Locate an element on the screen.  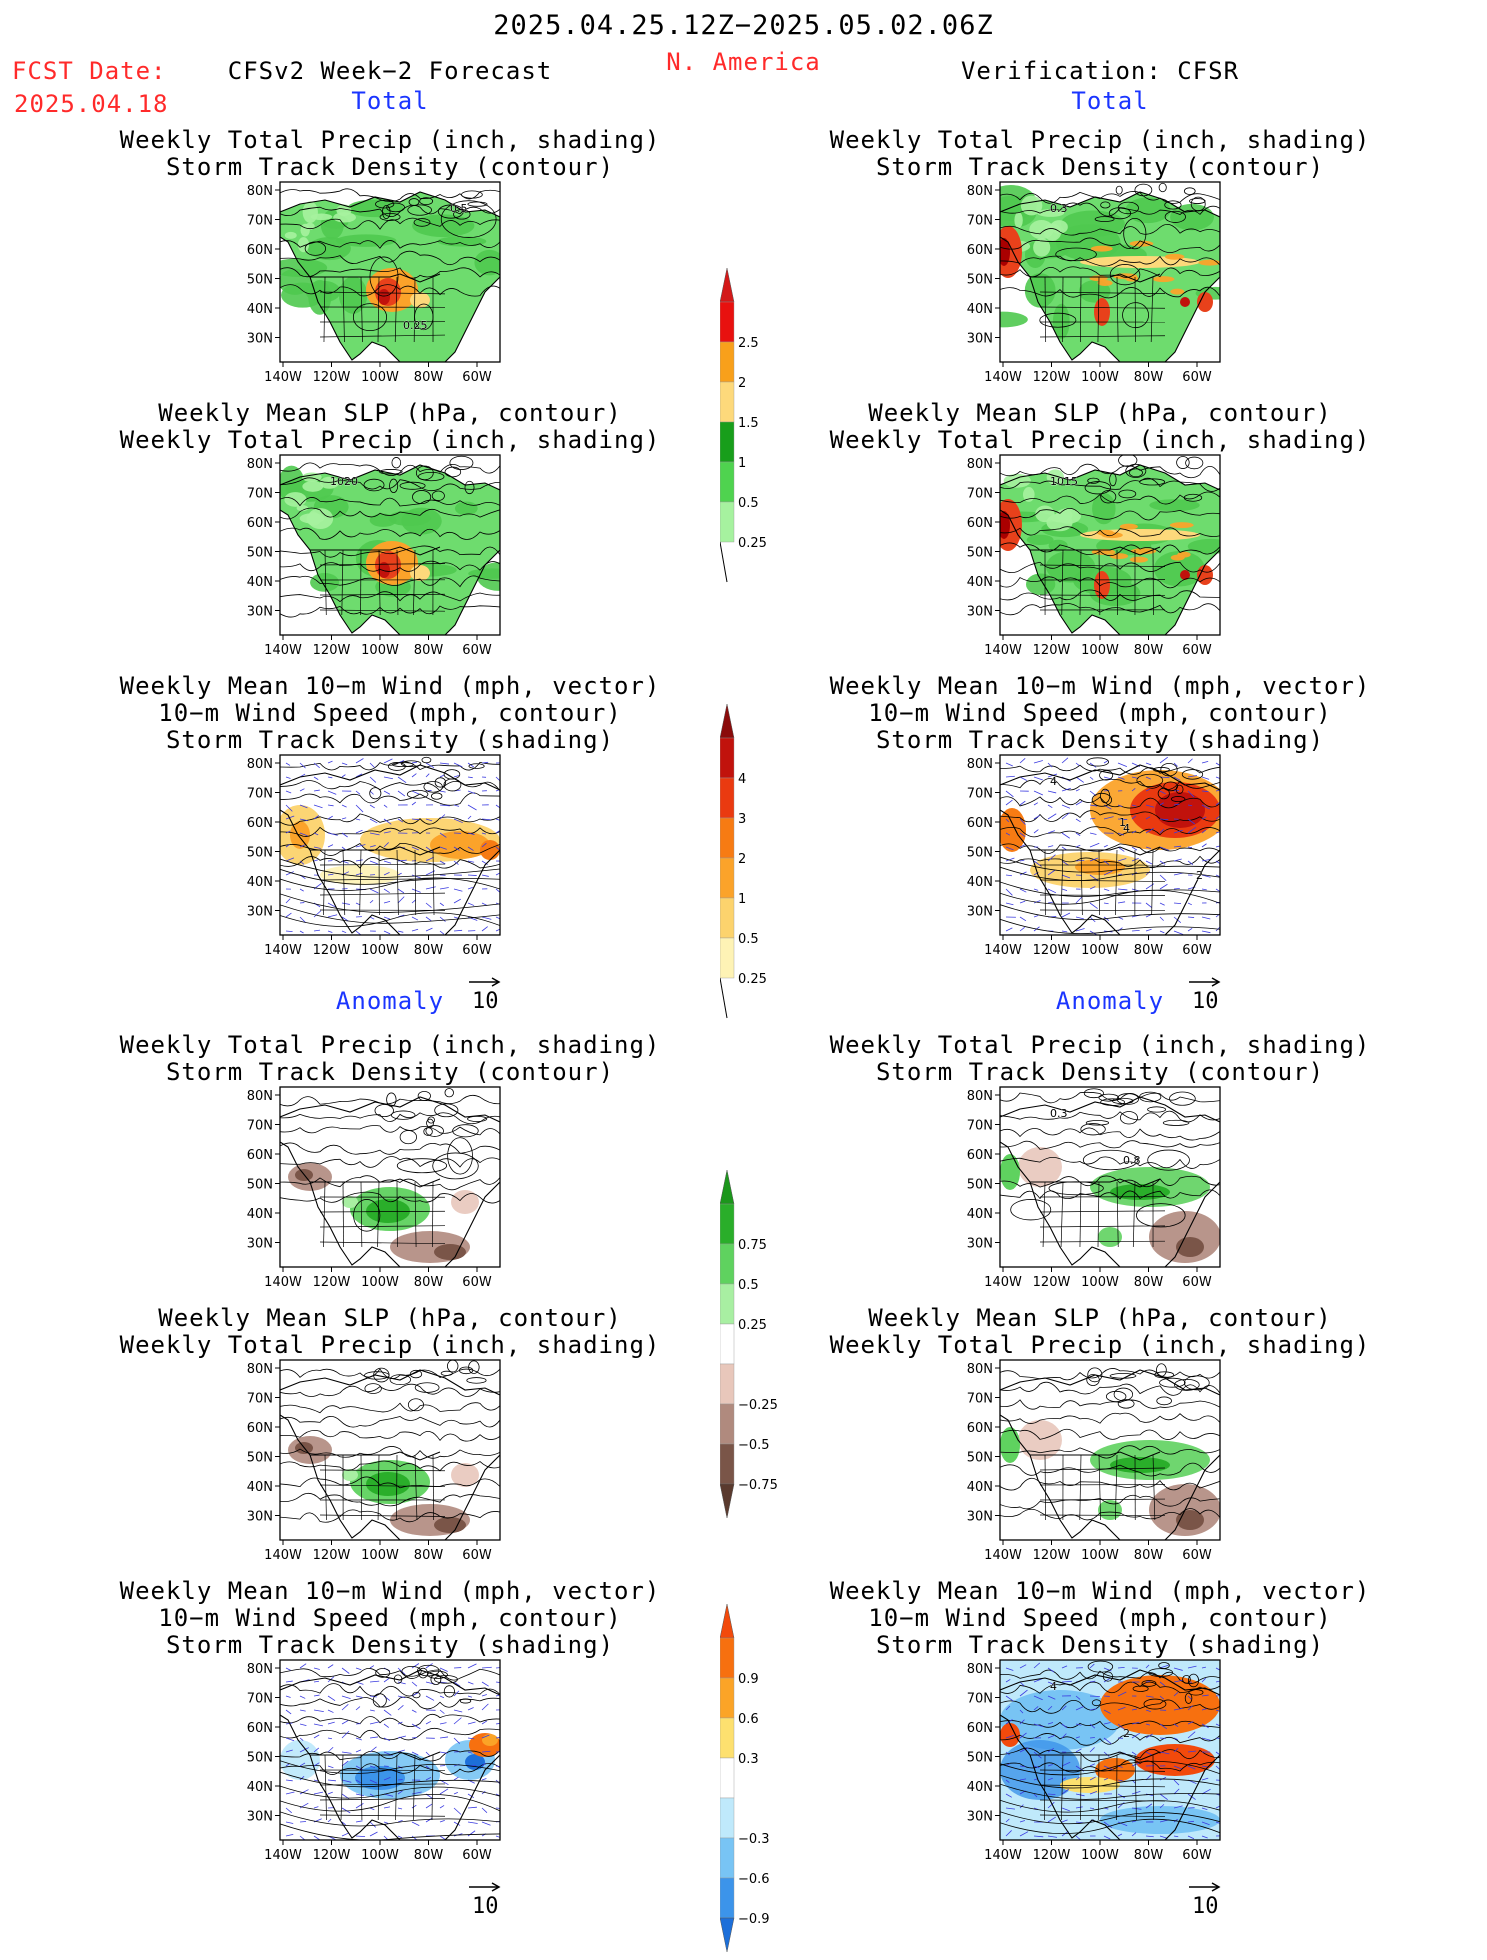
contour-value-label: 2 is located at coordinates (1126, 1733).